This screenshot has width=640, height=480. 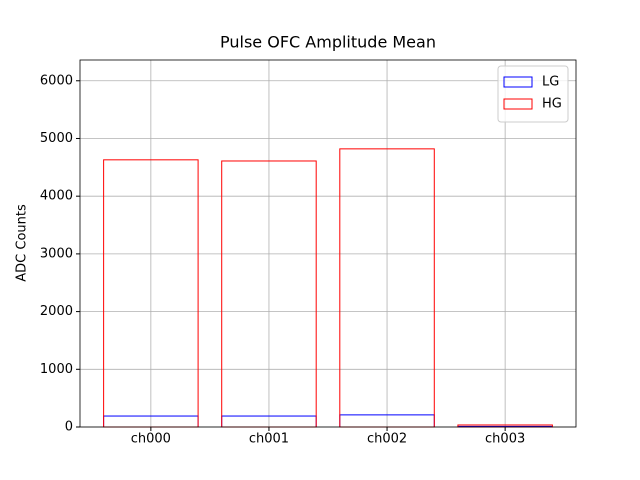 What do you see at coordinates (69, 427) in the screenshot?
I see `y-tick-label: 0` at bounding box center [69, 427].